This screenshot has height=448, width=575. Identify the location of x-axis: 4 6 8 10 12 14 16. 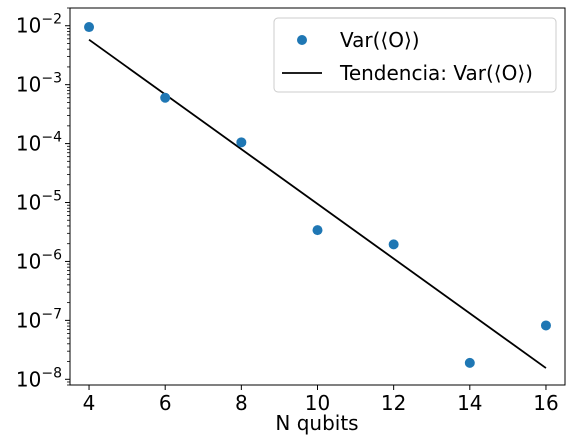
(321, 400).